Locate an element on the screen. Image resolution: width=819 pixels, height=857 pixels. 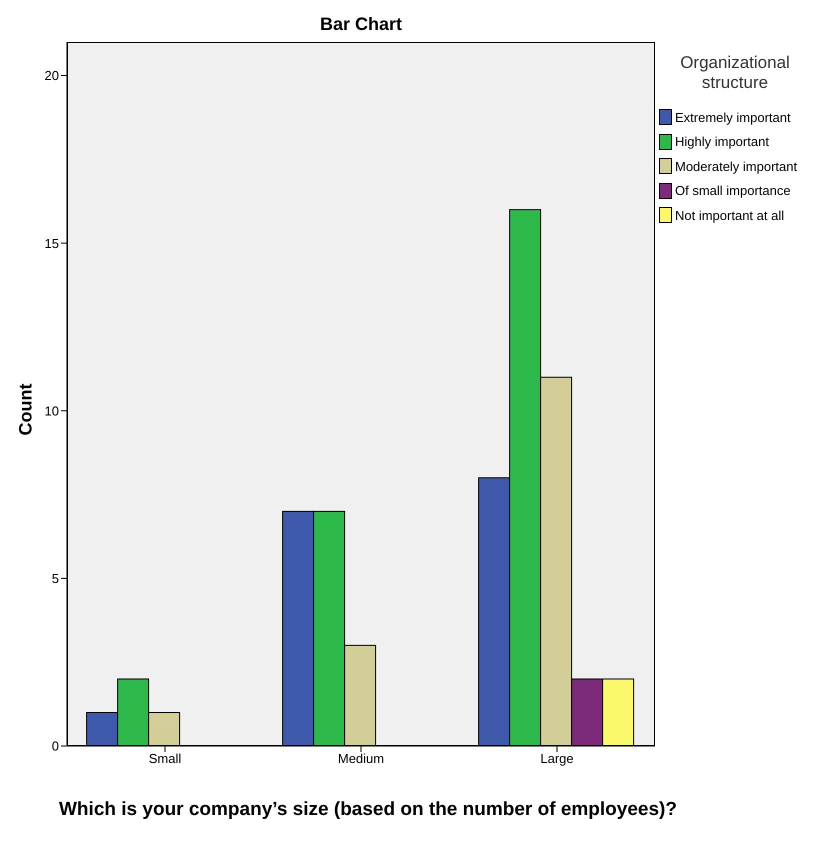
legend-label: Not important at all is located at coordinates (729, 215).